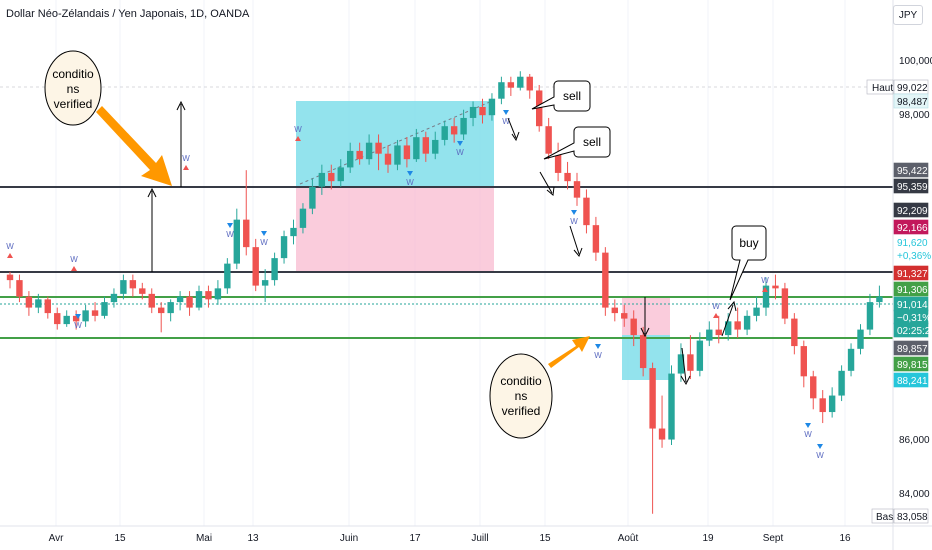 The height and width of the screenshot is (550, 932). Describe the element at coordinates (466, 534) in the screenshot. I see `time-axis: Avr 15 Mai 13 Juin 17 Juill 15 Août 19 Sept 16` at that location.